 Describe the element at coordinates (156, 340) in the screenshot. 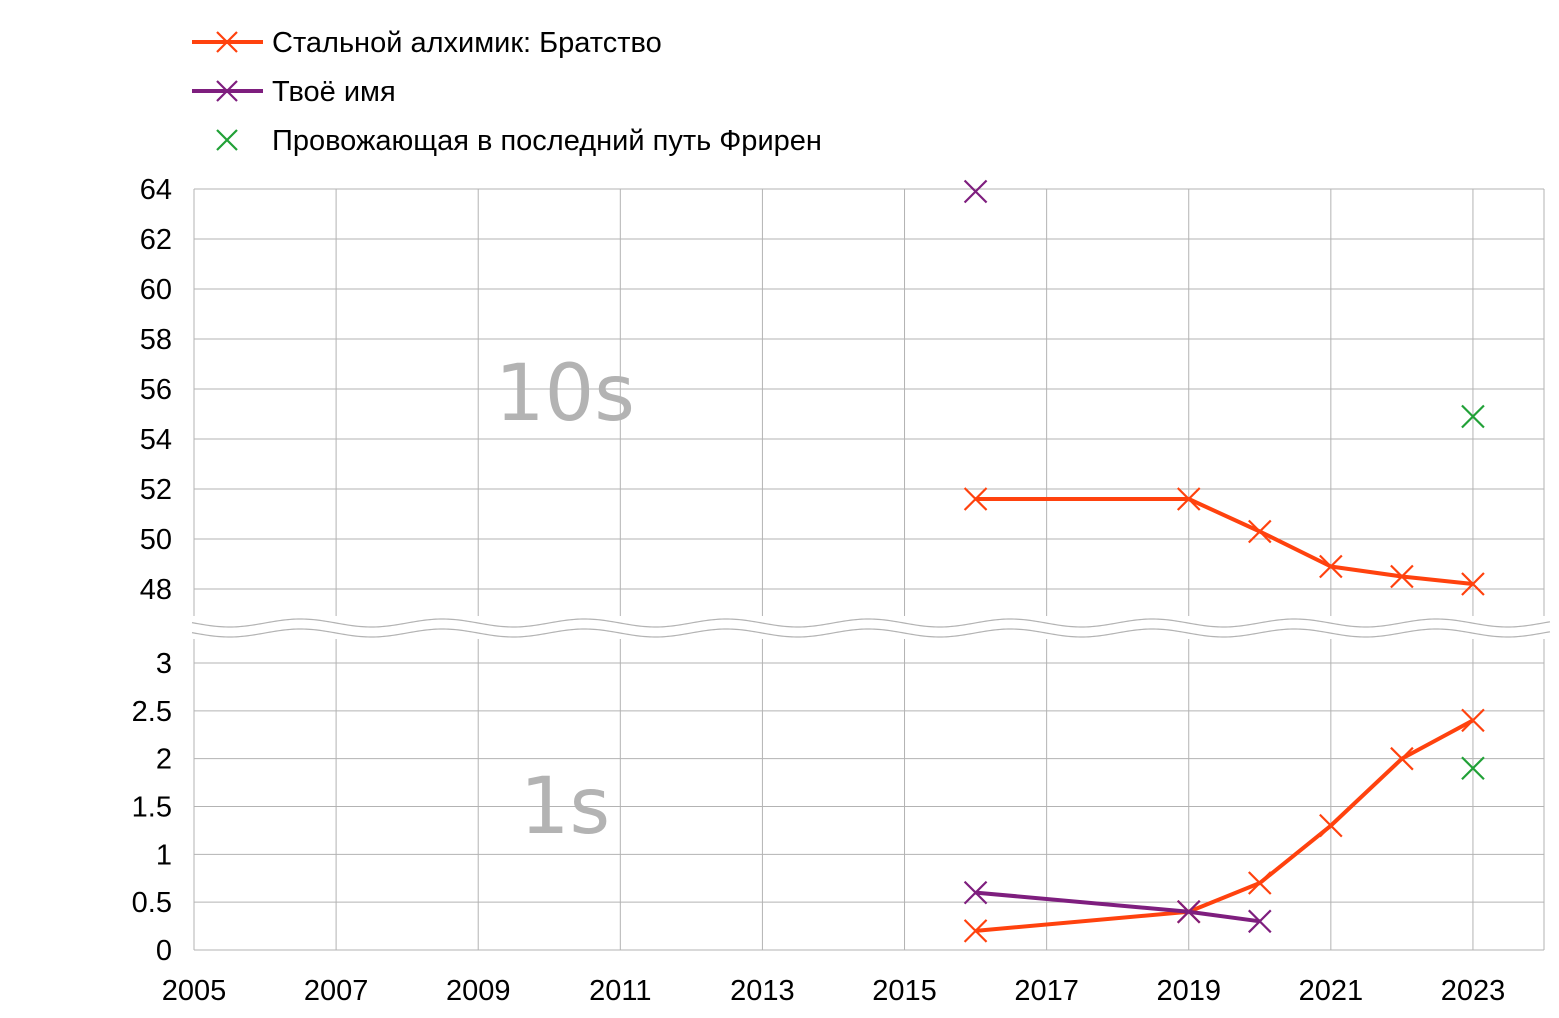

I see `y-tick-label: 58` at that location.